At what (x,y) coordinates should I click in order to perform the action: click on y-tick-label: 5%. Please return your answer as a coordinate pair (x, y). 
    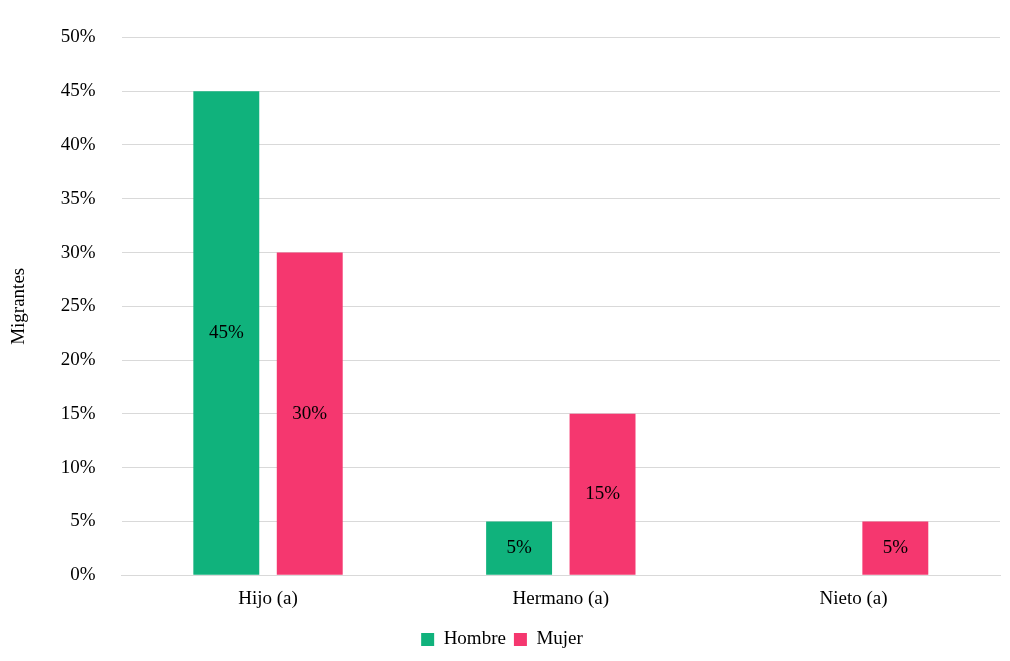
    Looking at the image, I should click on (83, 520).